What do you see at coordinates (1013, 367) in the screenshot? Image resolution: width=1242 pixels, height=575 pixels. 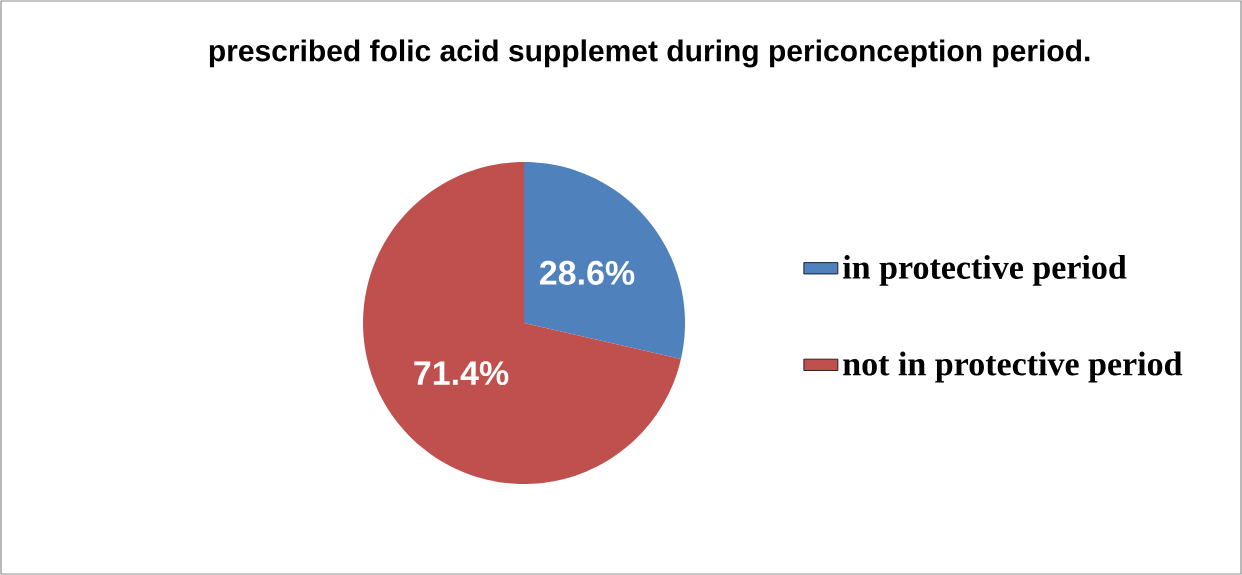 I see `legend-label: not in protective period` at bounding box center [1013, 367].